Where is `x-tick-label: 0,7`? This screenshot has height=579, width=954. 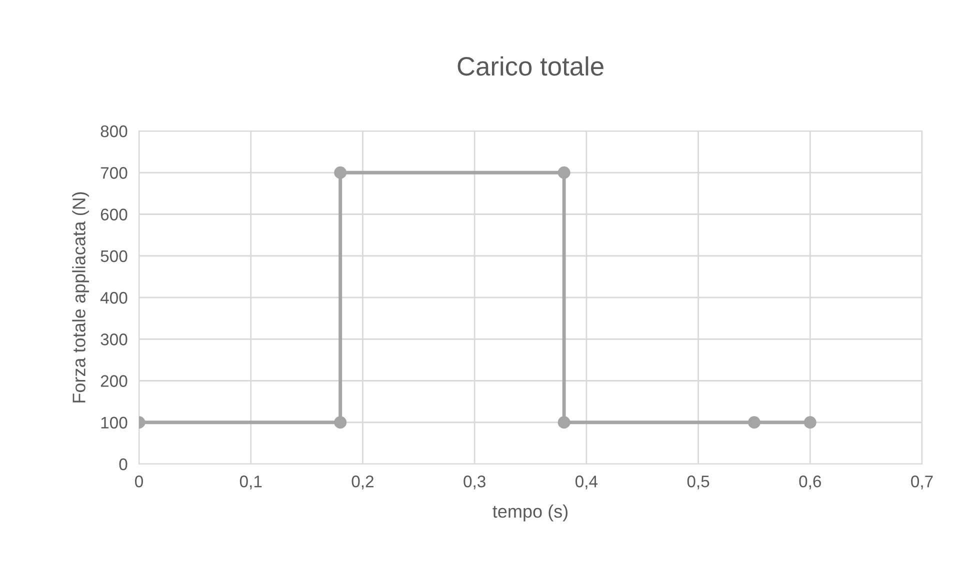
x-tick-label: 0,7 is located at coordinates (922, 483).